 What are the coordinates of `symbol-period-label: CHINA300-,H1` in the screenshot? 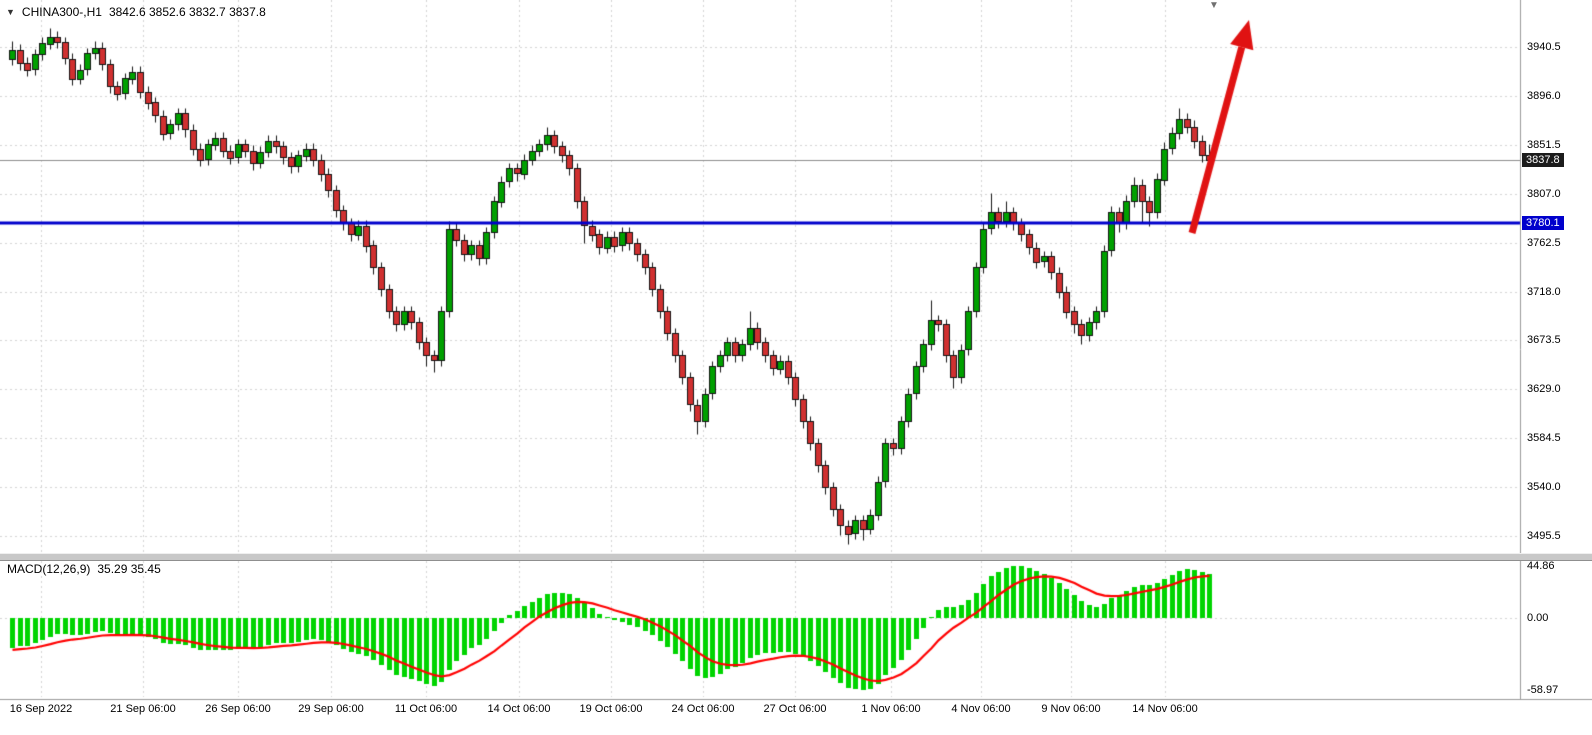 It's located at (61, 12).